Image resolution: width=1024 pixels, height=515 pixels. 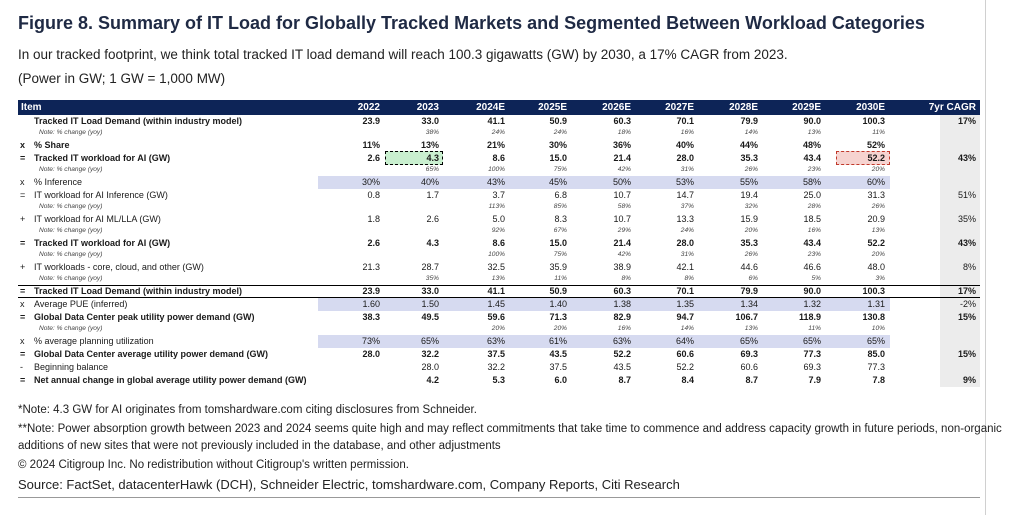 I want to click on row-label: Tracked IT workload for AI (GW), so click(x=102, y=157).